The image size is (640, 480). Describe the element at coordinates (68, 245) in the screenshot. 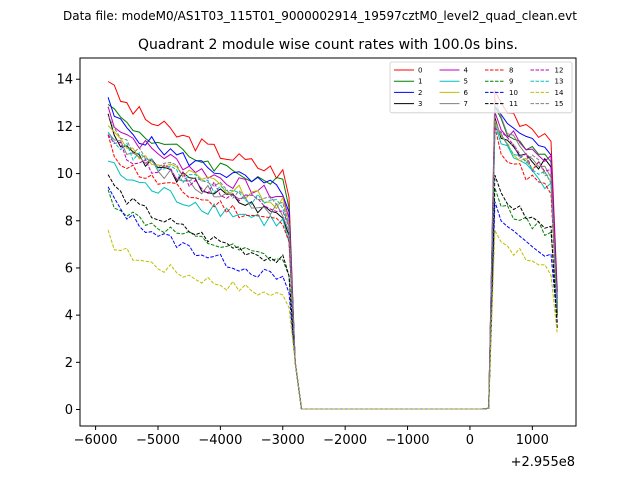

I see `y-axis: 0 2 4 6 8 10 12 14` at that location.